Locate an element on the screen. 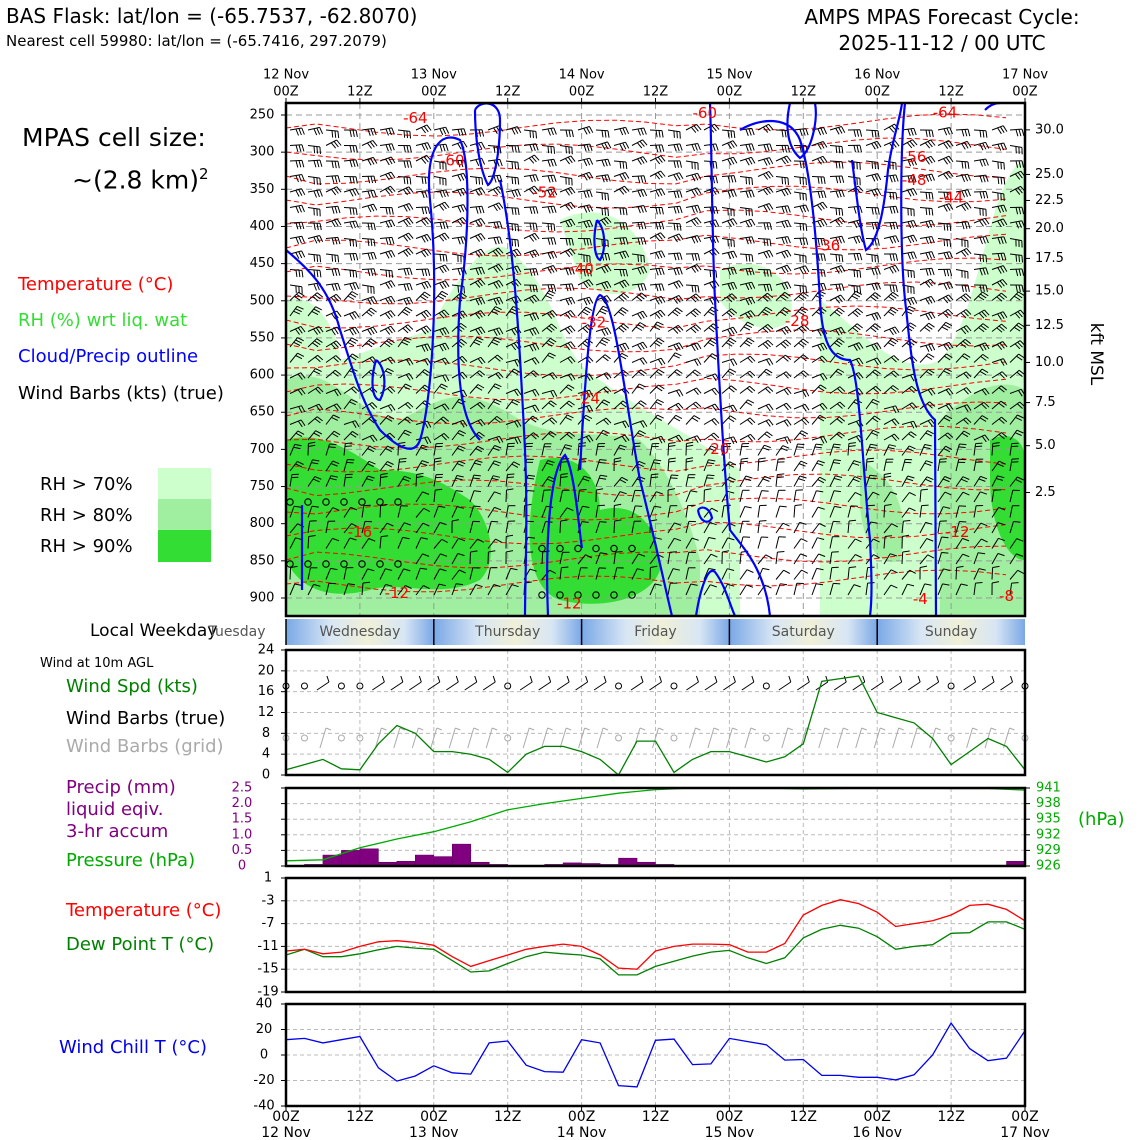 This screenshot has width=1140, height=1140. wind-barbs-true-label: Wind Barbs (true) is located at coordinates (146, 718).